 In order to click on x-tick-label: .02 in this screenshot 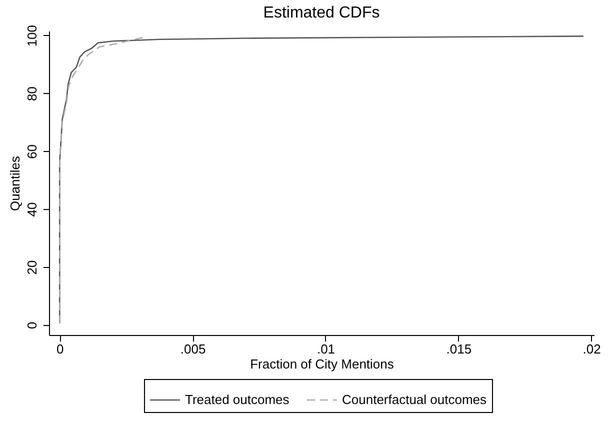, I will do `click(591, 349)`.